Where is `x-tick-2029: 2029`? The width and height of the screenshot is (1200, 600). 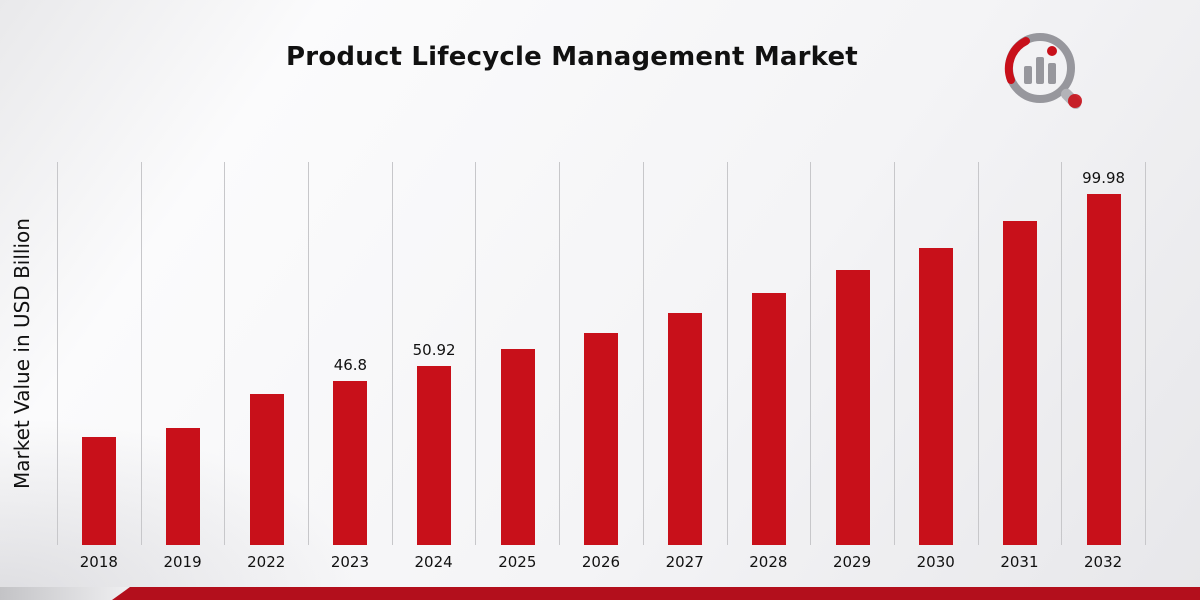
x-tick-2029: 2029 is located at coordinates (852, 562).